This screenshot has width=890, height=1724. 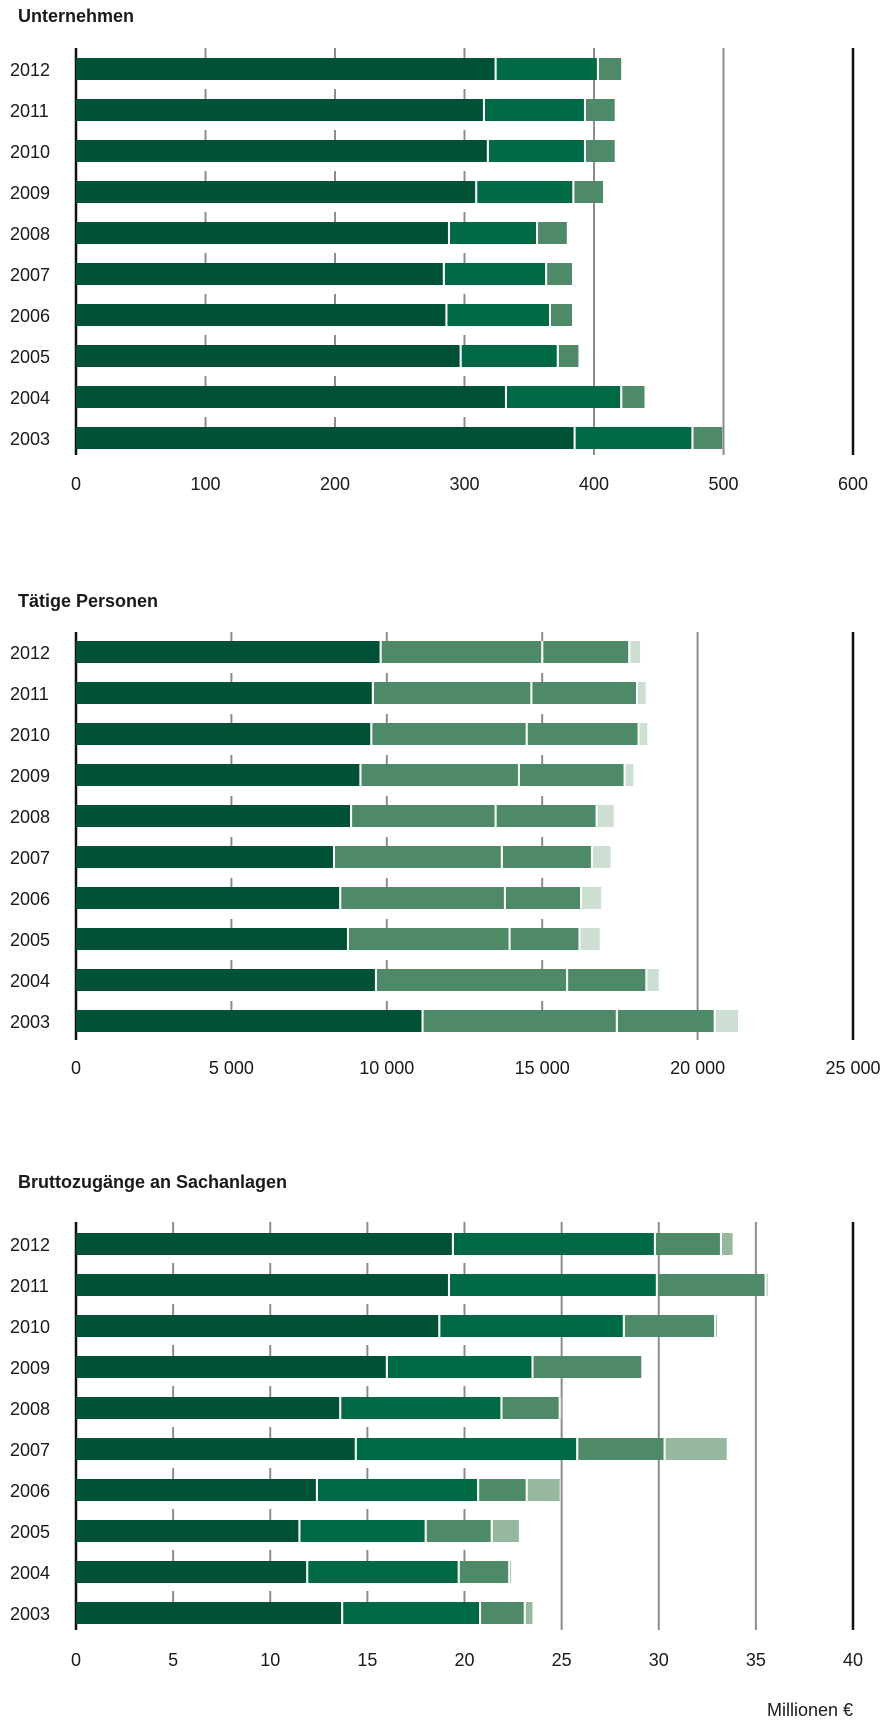 I want to click on x-tick-label: 5 000, so click(x=231, y=1068).